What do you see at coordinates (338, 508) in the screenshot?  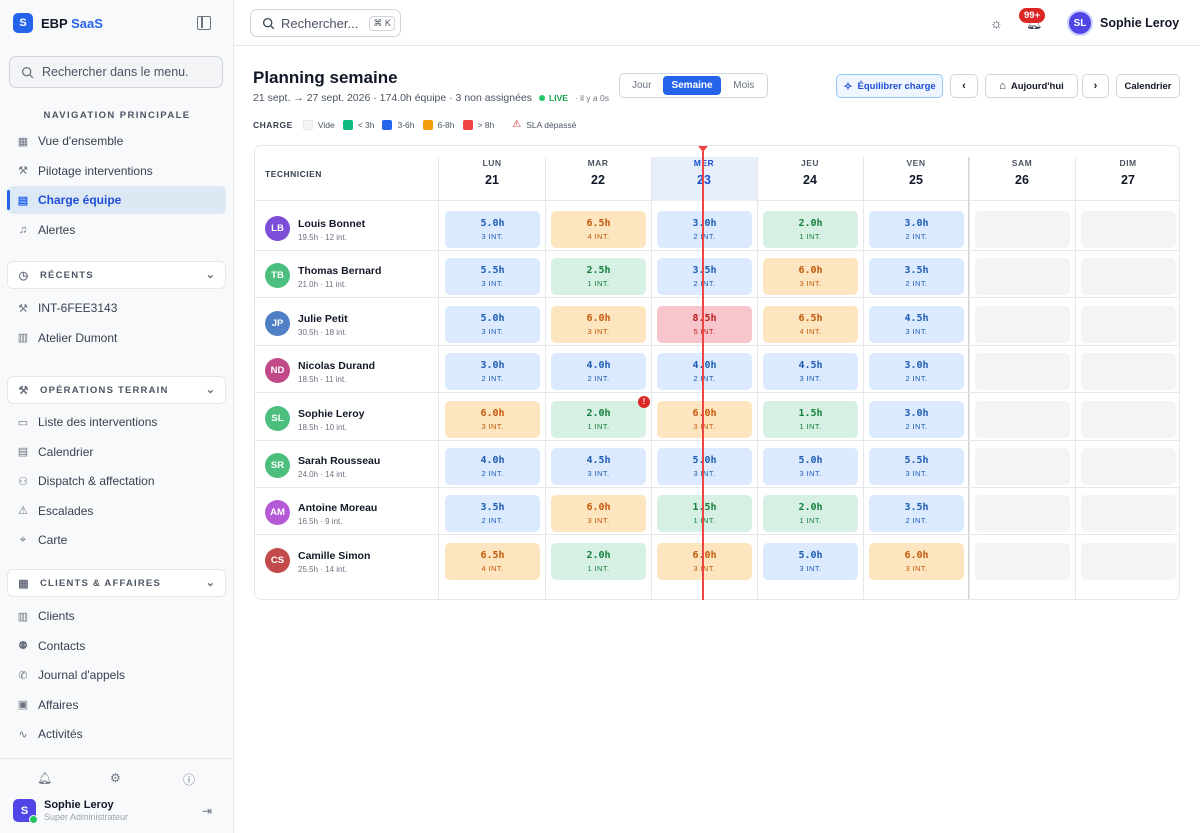 I see `technician-name: Antoine Moreau` at bounding box center [338, 508].